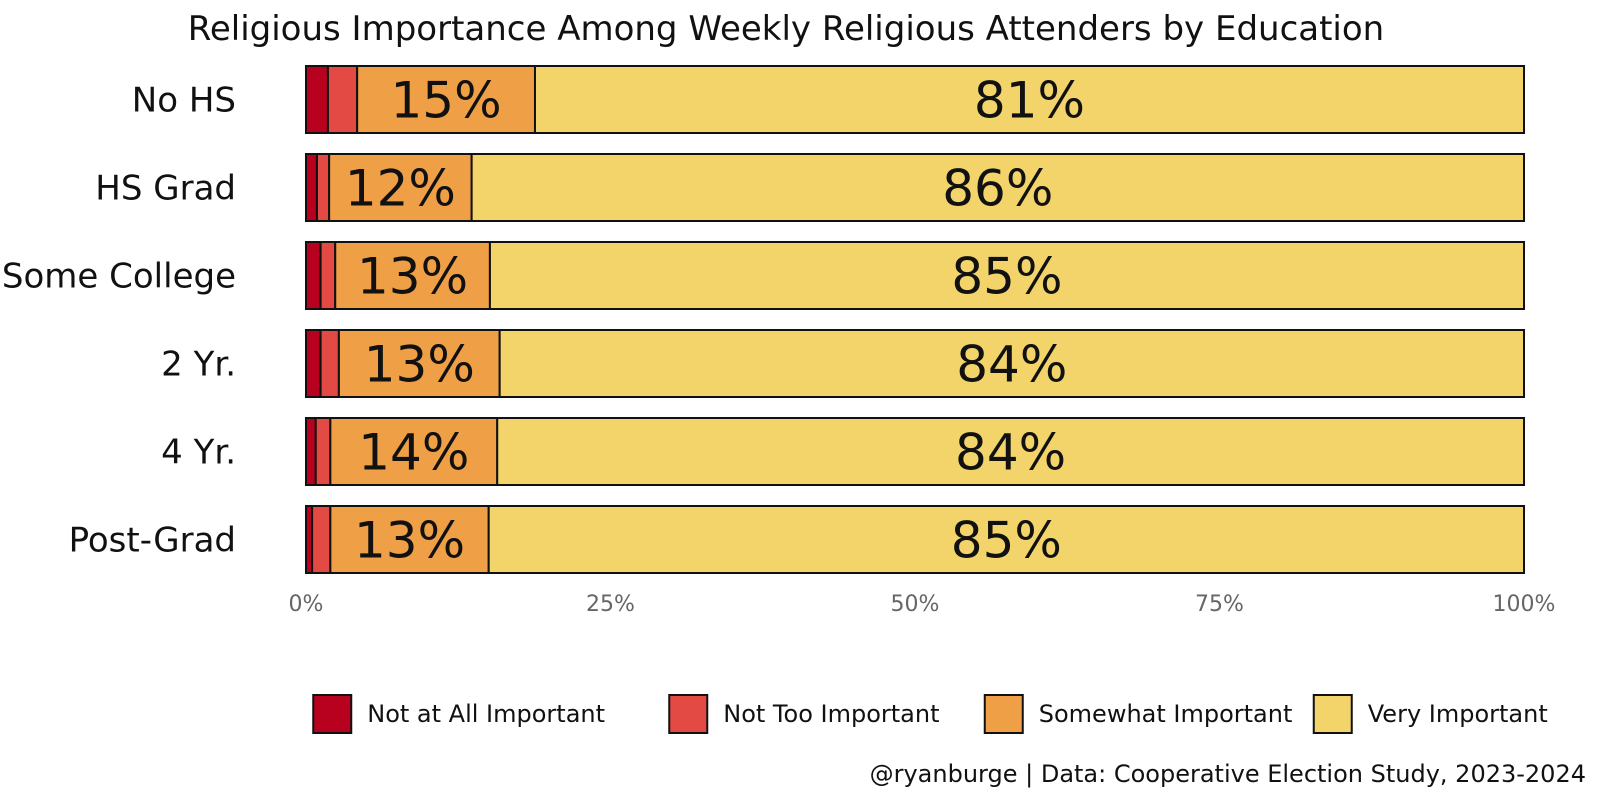 The image size is (1600, 800). I want to click on bar-4-yr-very-important, so click(1011, 451).